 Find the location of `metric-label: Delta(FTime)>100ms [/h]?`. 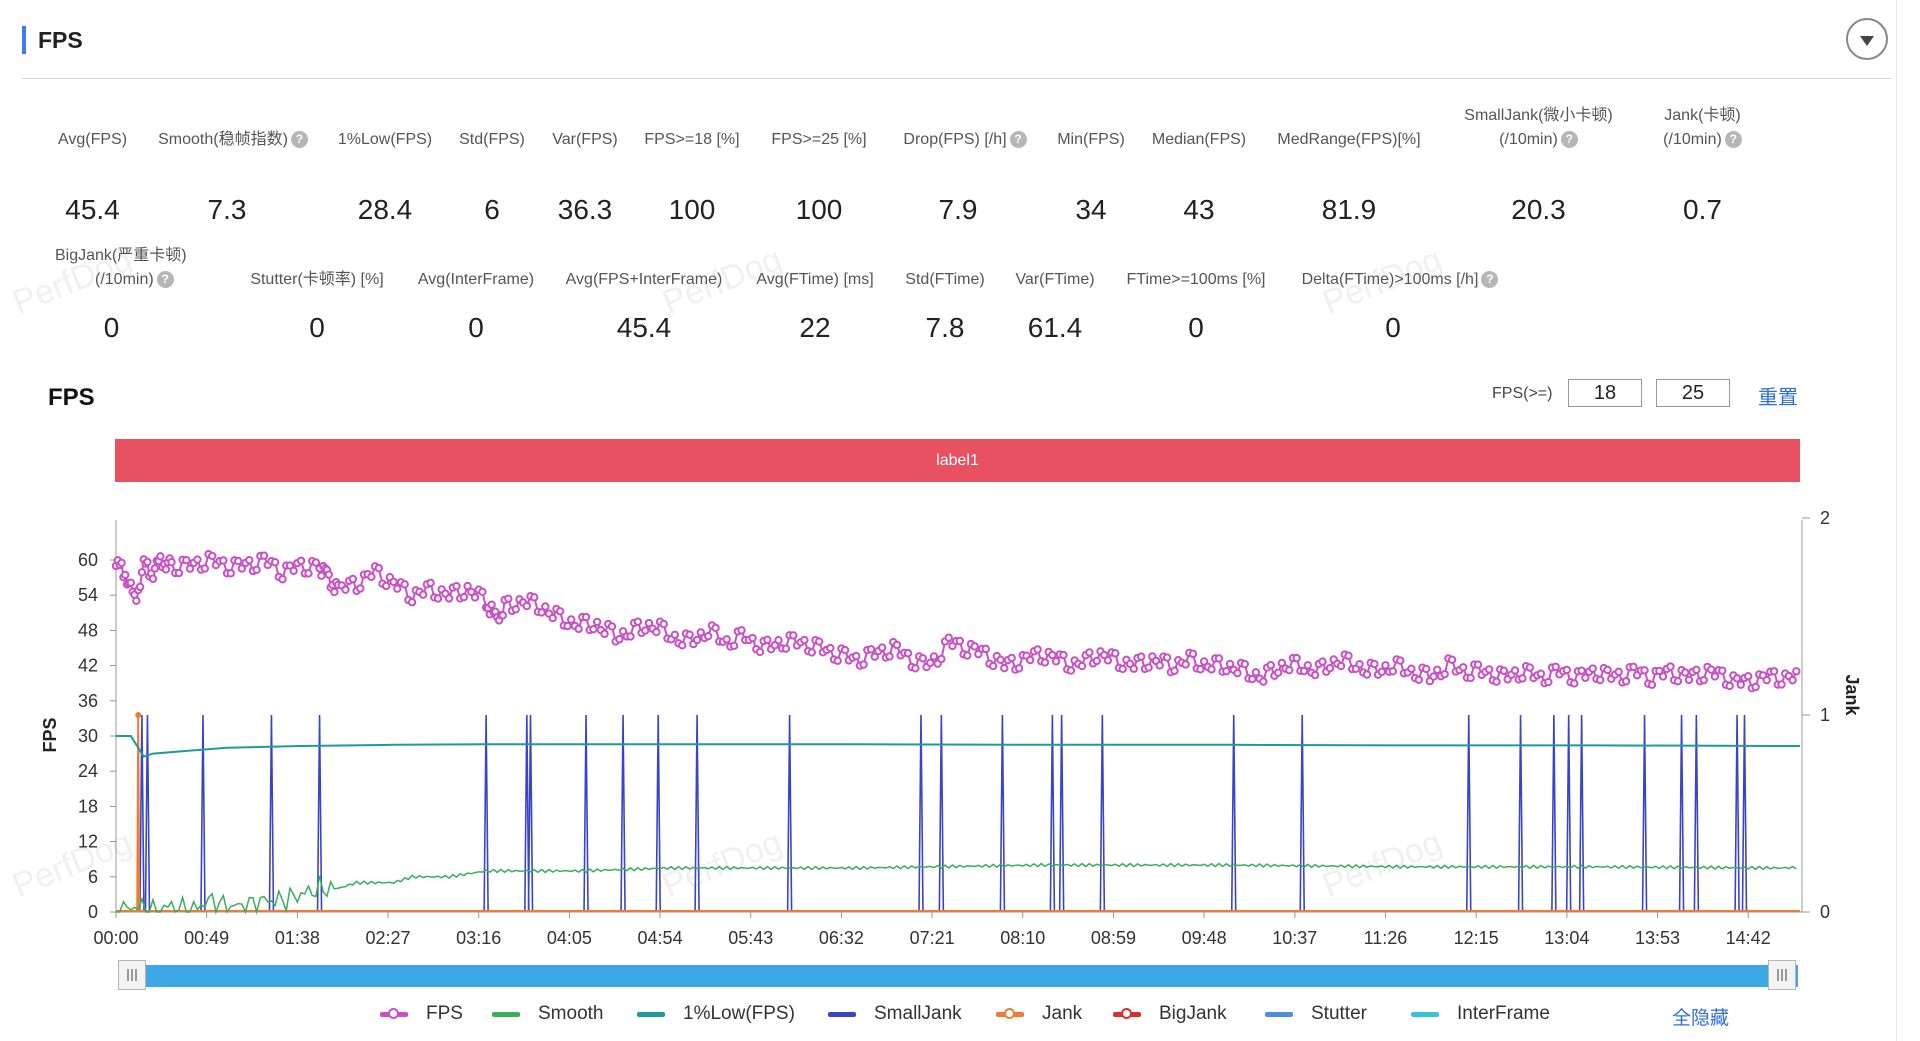

metric-label: Delta(FTime)>100ms [/h]? is located at coordinates (1400, 280).